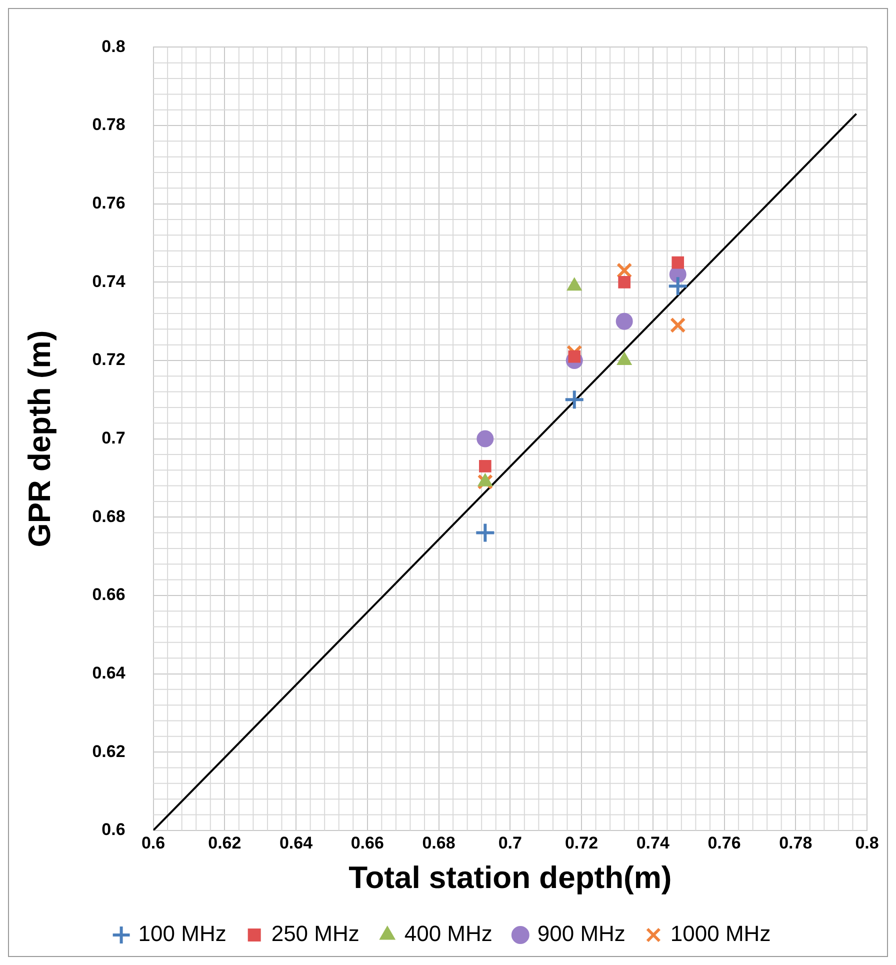 The image size is (896, 965). Describe the element at coordinates (109, 124) in the screenshot. I see `y-tick-label: 0.78` at that location.